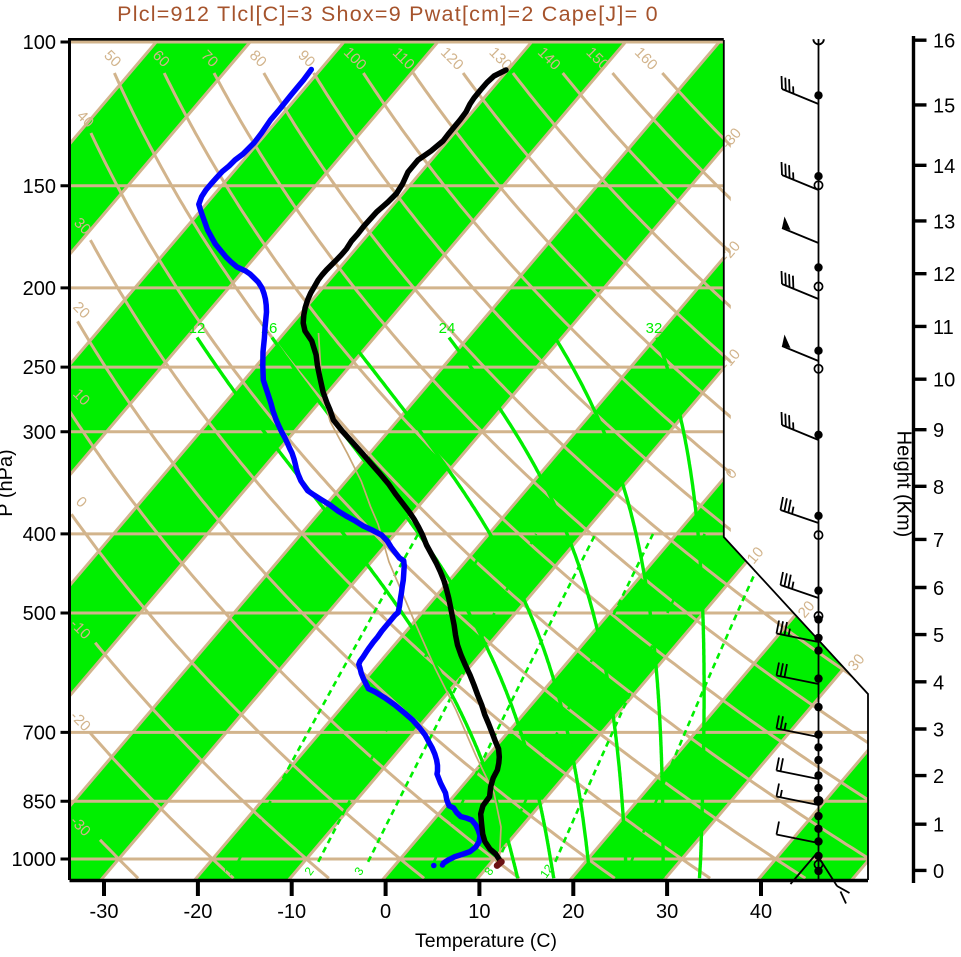  What do you see at coordinates (938, 636) in the screenshot?
I see `svg-text: 5` at bounding box center [938, 636].